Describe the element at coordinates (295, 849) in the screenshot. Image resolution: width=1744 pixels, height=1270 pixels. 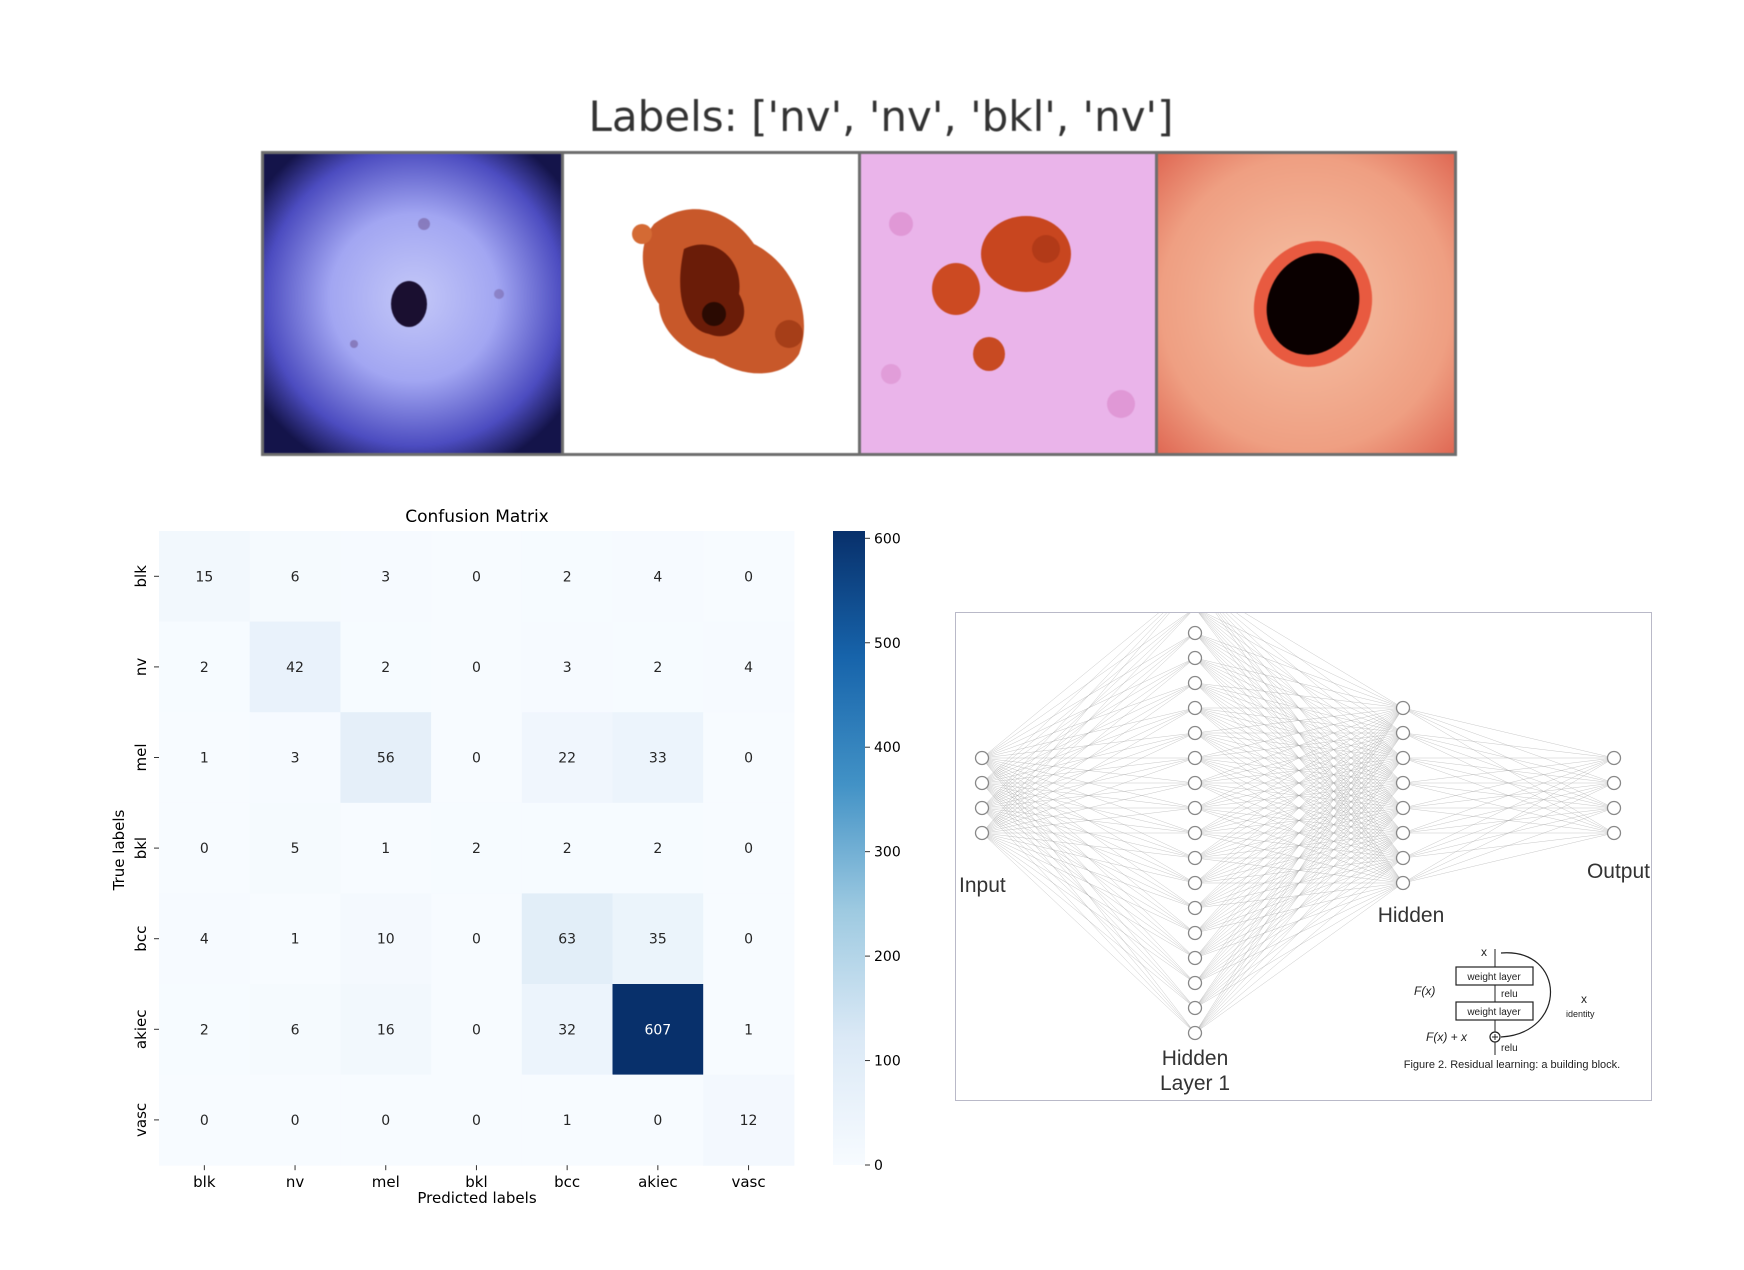
I see `cell-value: 5` at that location.